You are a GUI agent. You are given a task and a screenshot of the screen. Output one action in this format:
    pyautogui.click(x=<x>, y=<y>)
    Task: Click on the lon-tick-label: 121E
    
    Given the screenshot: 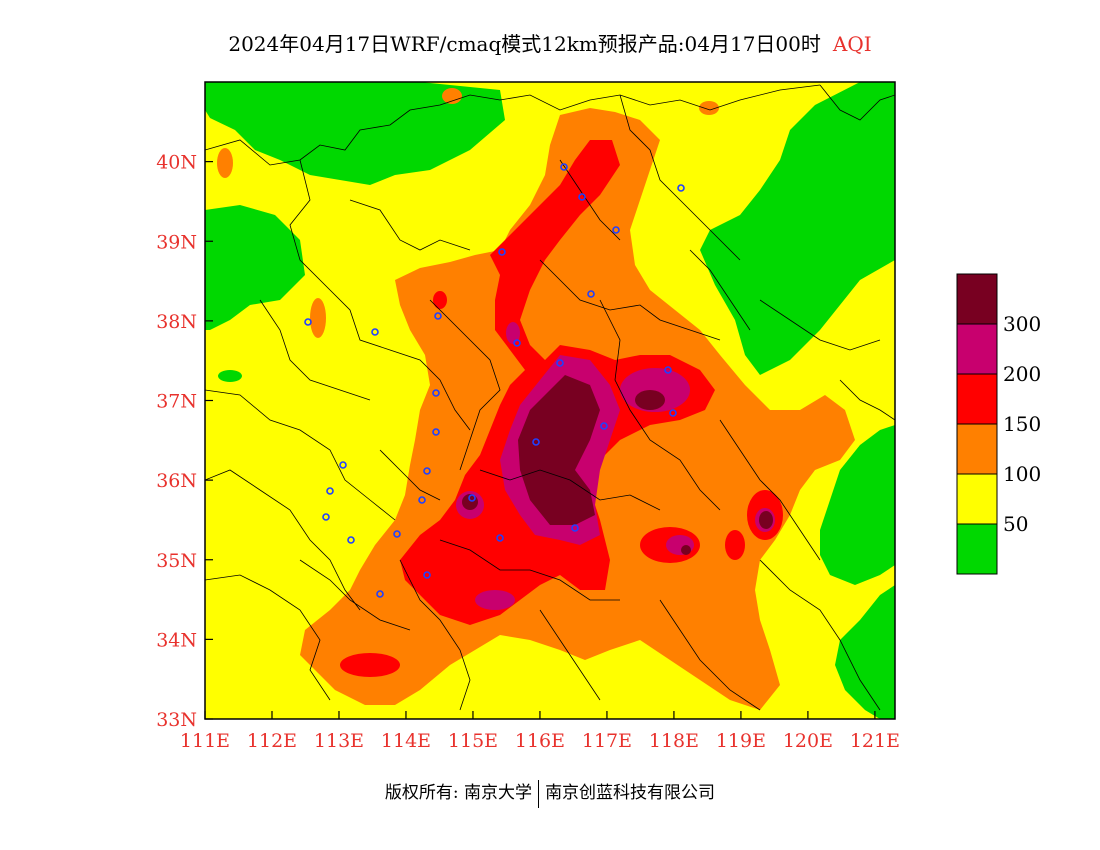 What is the action you would take?
    pyautogui.click(x=875, y=741)
    